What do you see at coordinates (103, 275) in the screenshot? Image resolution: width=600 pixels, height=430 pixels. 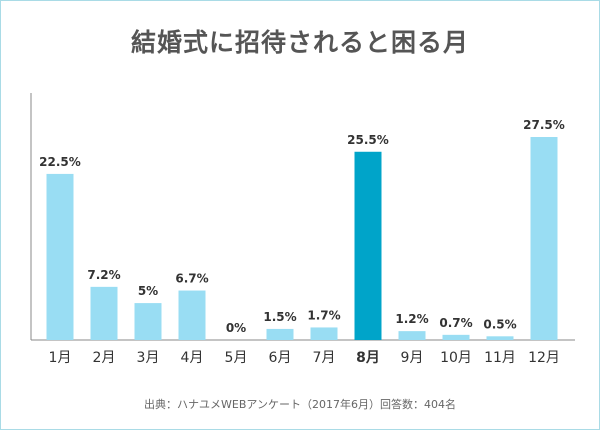 I see `value-label-2: 7.2%` at bounding box center [103, 275].